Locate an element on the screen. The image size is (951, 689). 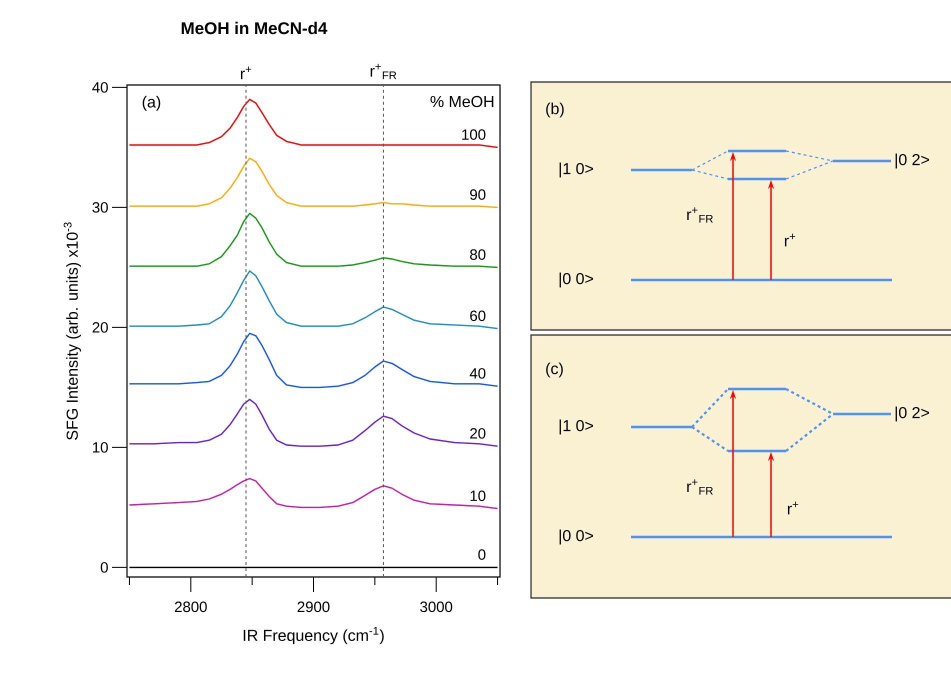
series-label: 20 is located at coordinates (478, 433).